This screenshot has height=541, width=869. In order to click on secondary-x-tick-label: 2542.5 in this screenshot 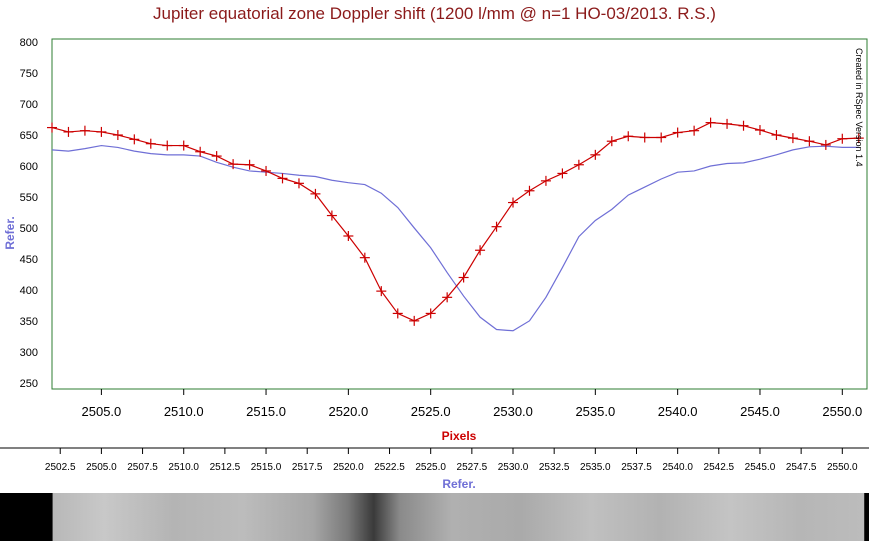, I will do `click(719, 467)`.